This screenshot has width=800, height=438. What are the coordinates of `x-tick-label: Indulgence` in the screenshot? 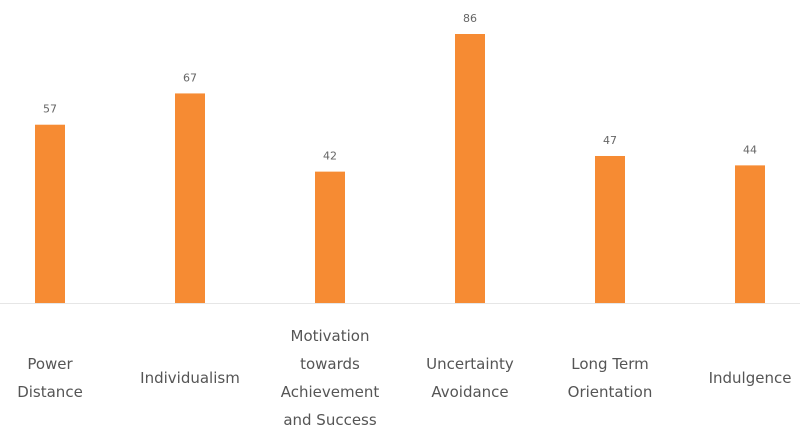 It's located at (740, 378).